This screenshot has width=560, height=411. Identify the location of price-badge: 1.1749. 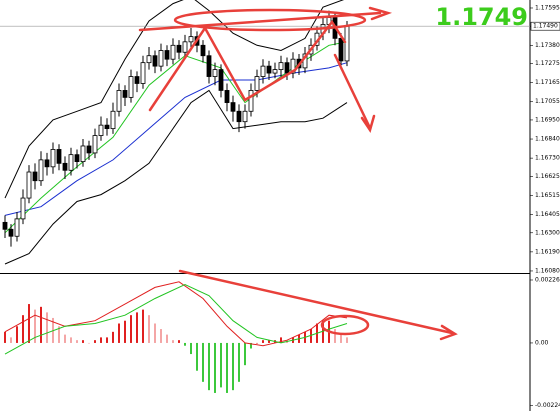
(481, 17).